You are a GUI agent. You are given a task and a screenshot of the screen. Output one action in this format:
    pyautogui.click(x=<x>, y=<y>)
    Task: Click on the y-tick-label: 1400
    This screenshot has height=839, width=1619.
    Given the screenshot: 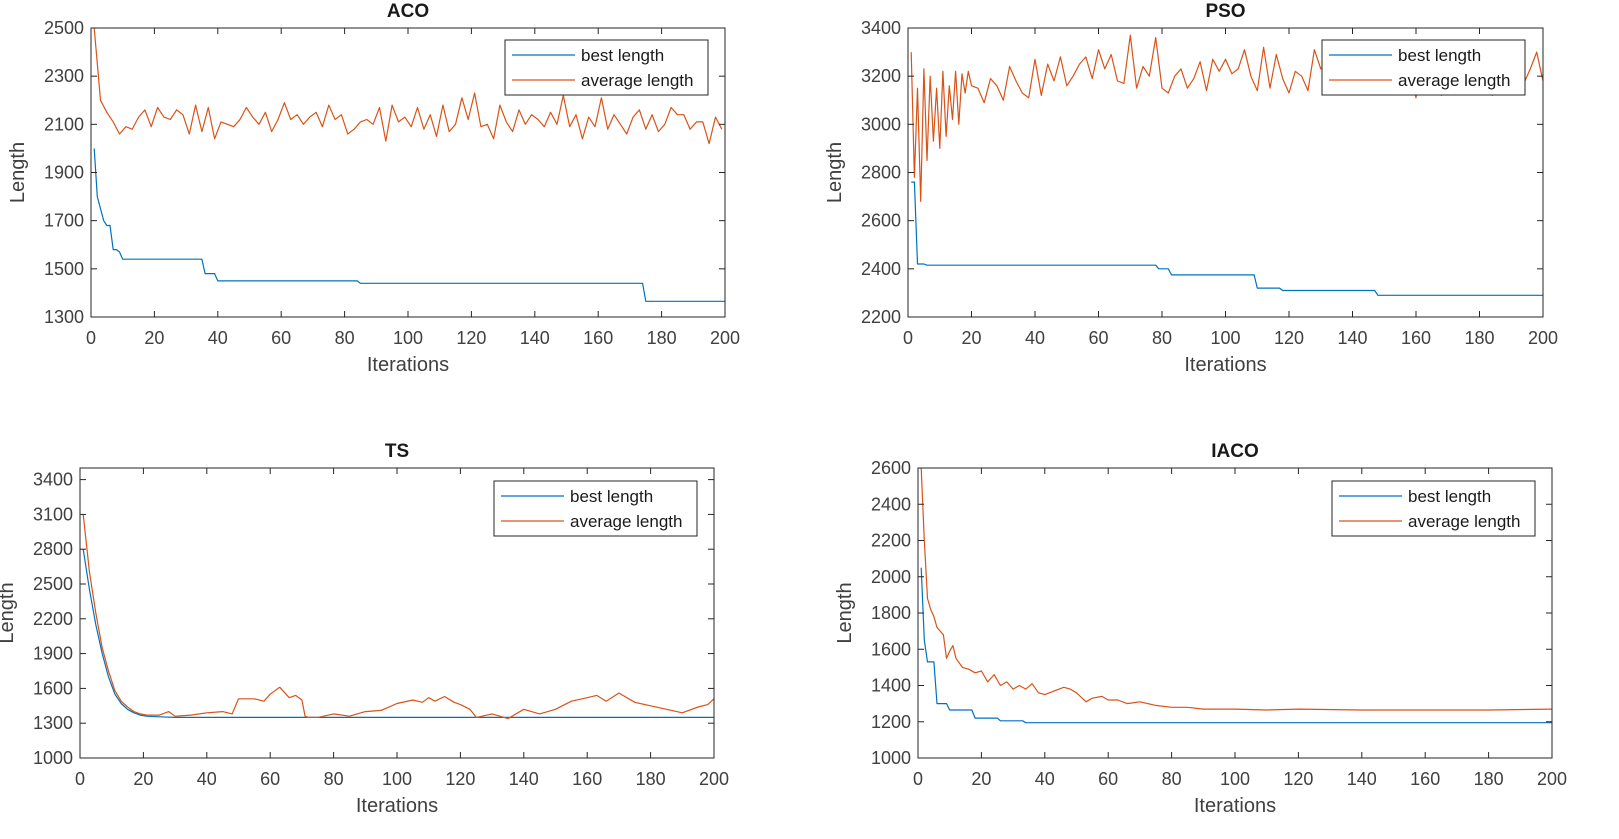 What is the action you would take?
    pyautogui.click(x=891, y=686)
    